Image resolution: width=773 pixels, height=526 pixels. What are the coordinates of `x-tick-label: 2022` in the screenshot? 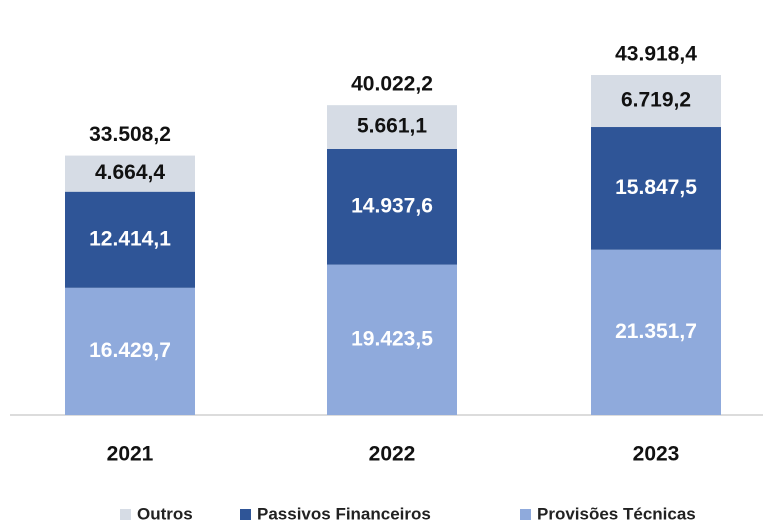 It's located at (392, 454).